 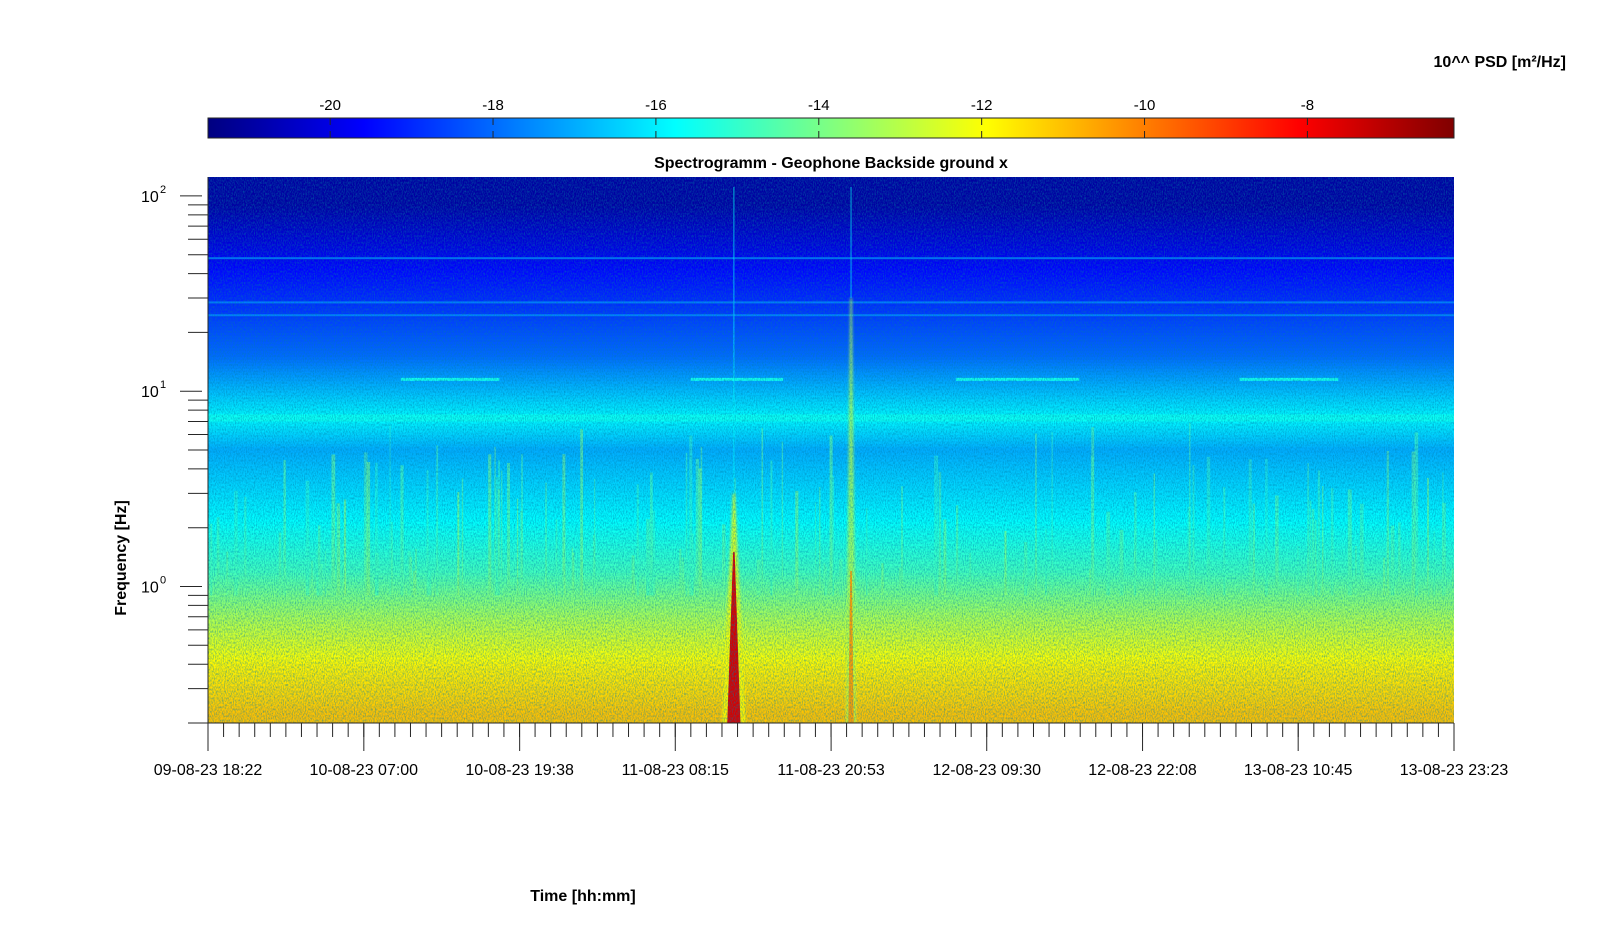 I want to click on y-tick-exponent: 2, so click(x=163, y=190).